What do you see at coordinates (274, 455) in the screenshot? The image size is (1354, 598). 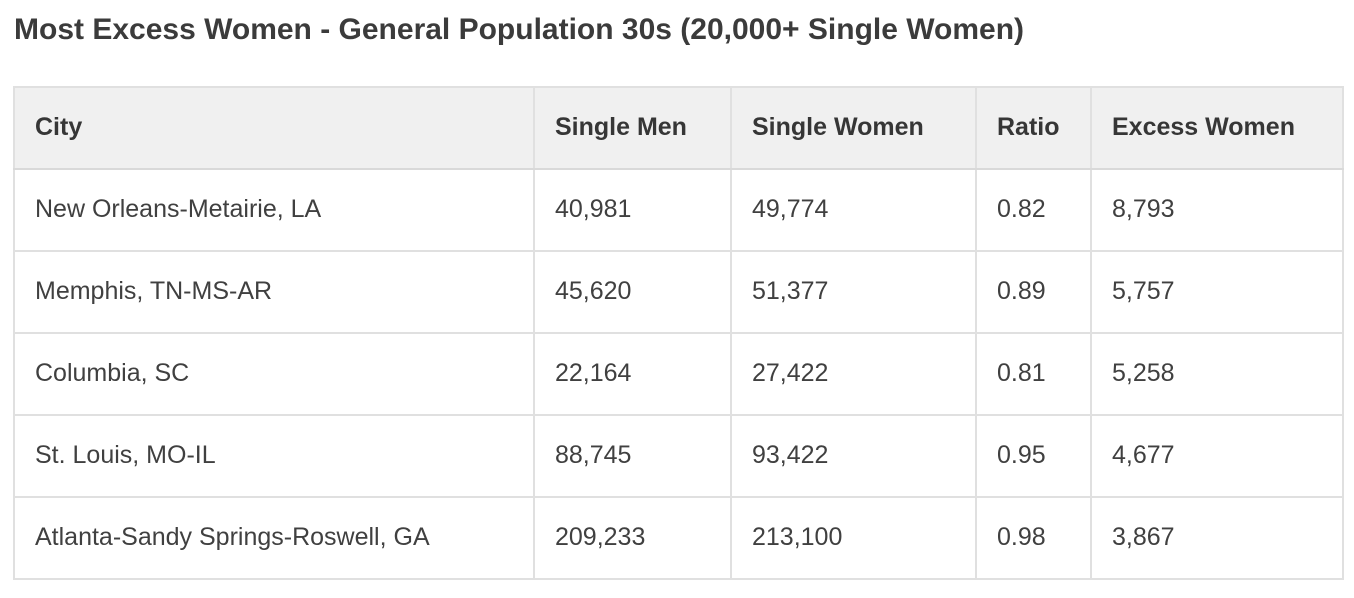 I see `city-cell: St. Louis, MO-IL` at bounding box center [274, 455].